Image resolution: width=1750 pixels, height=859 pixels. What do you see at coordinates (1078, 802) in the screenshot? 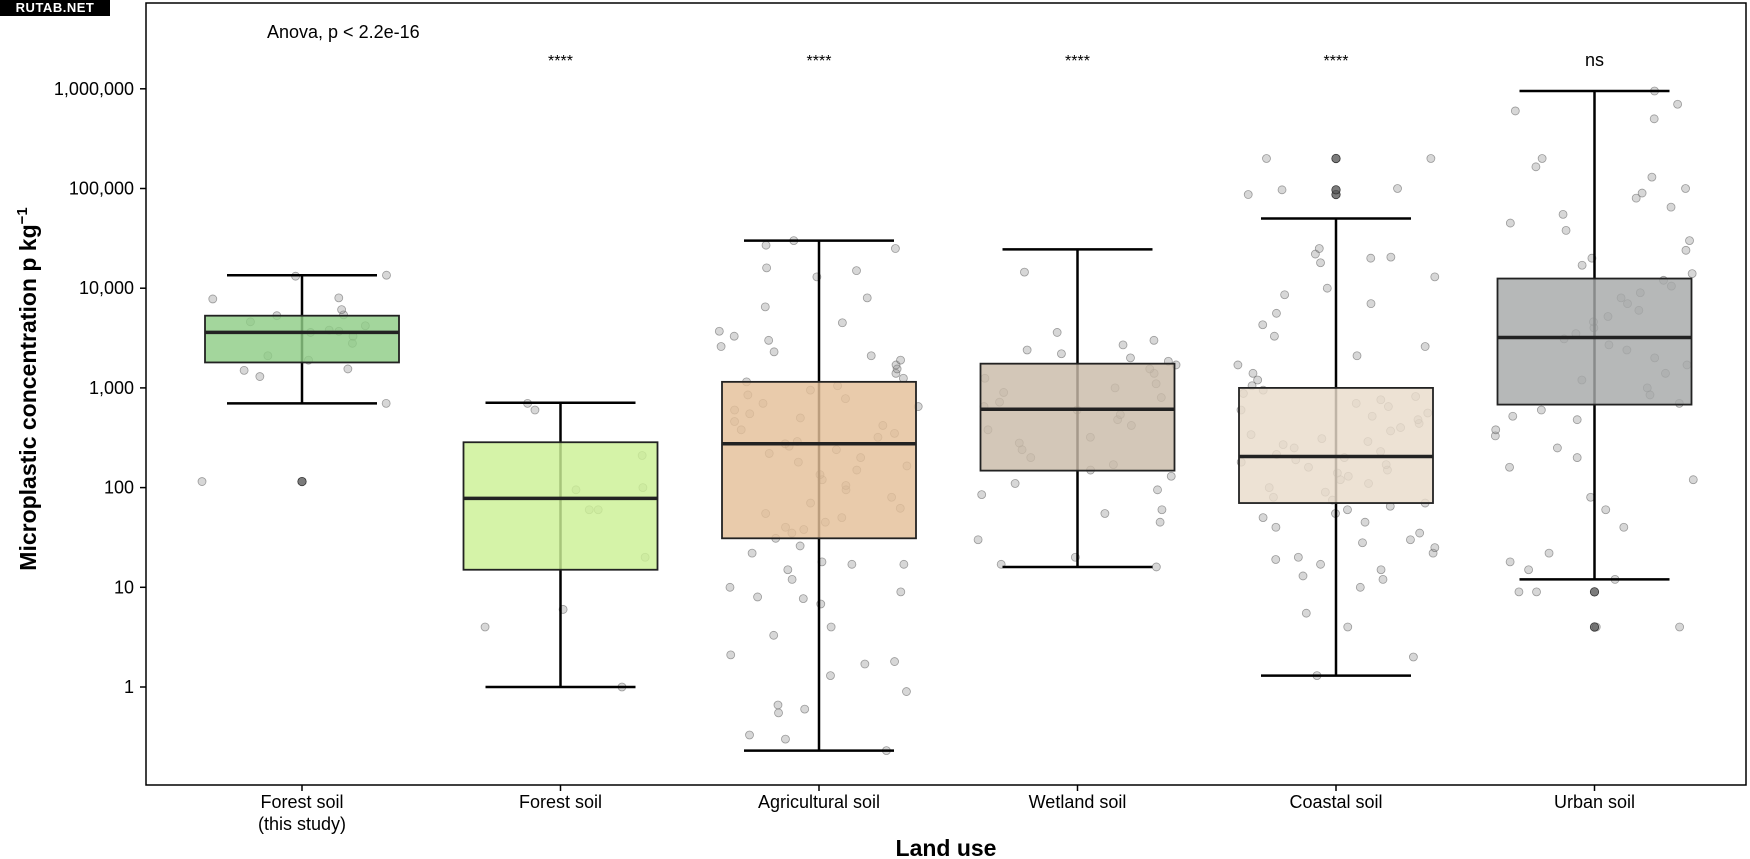
I see `x-tick-label: Wetland soil` at bounding box center [1078, 802].